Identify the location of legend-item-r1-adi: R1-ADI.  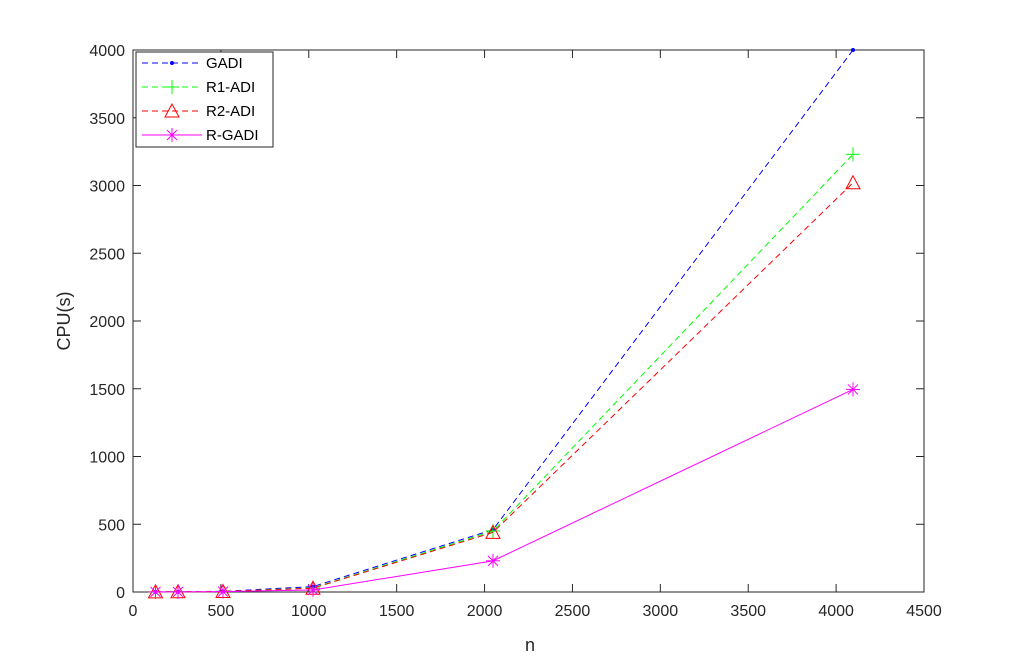
(198, 87).